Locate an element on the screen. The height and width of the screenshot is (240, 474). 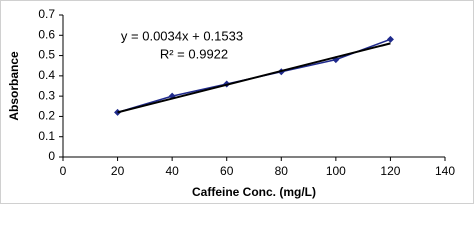
x-tick-label: 140 is located at coordinates (445, 171).